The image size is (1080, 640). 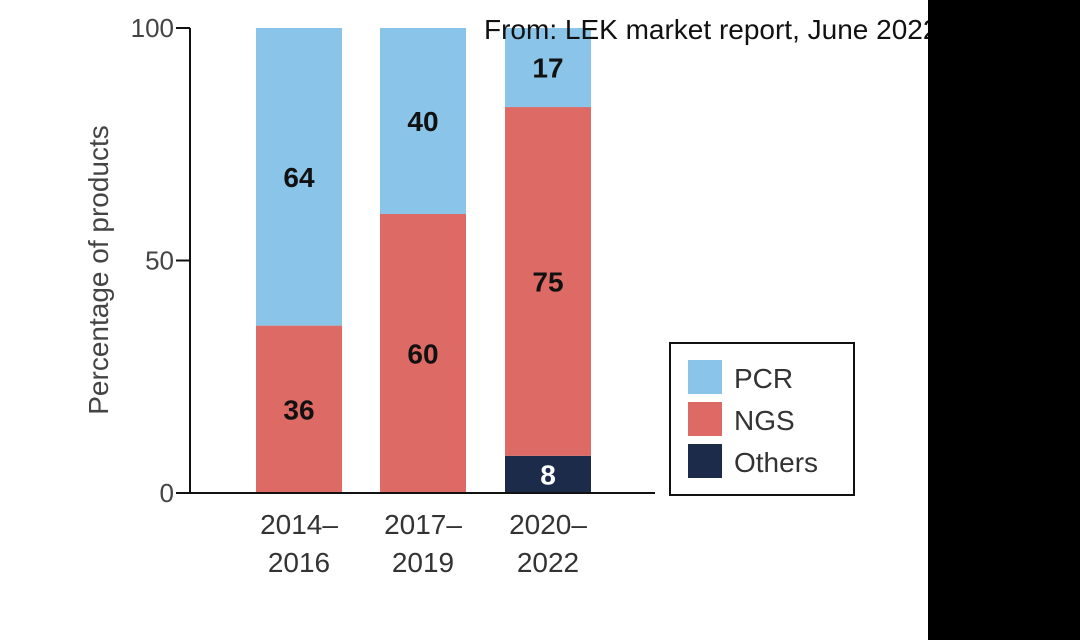 I want to click on legend-label: PCR, so click(x=763, y=378).